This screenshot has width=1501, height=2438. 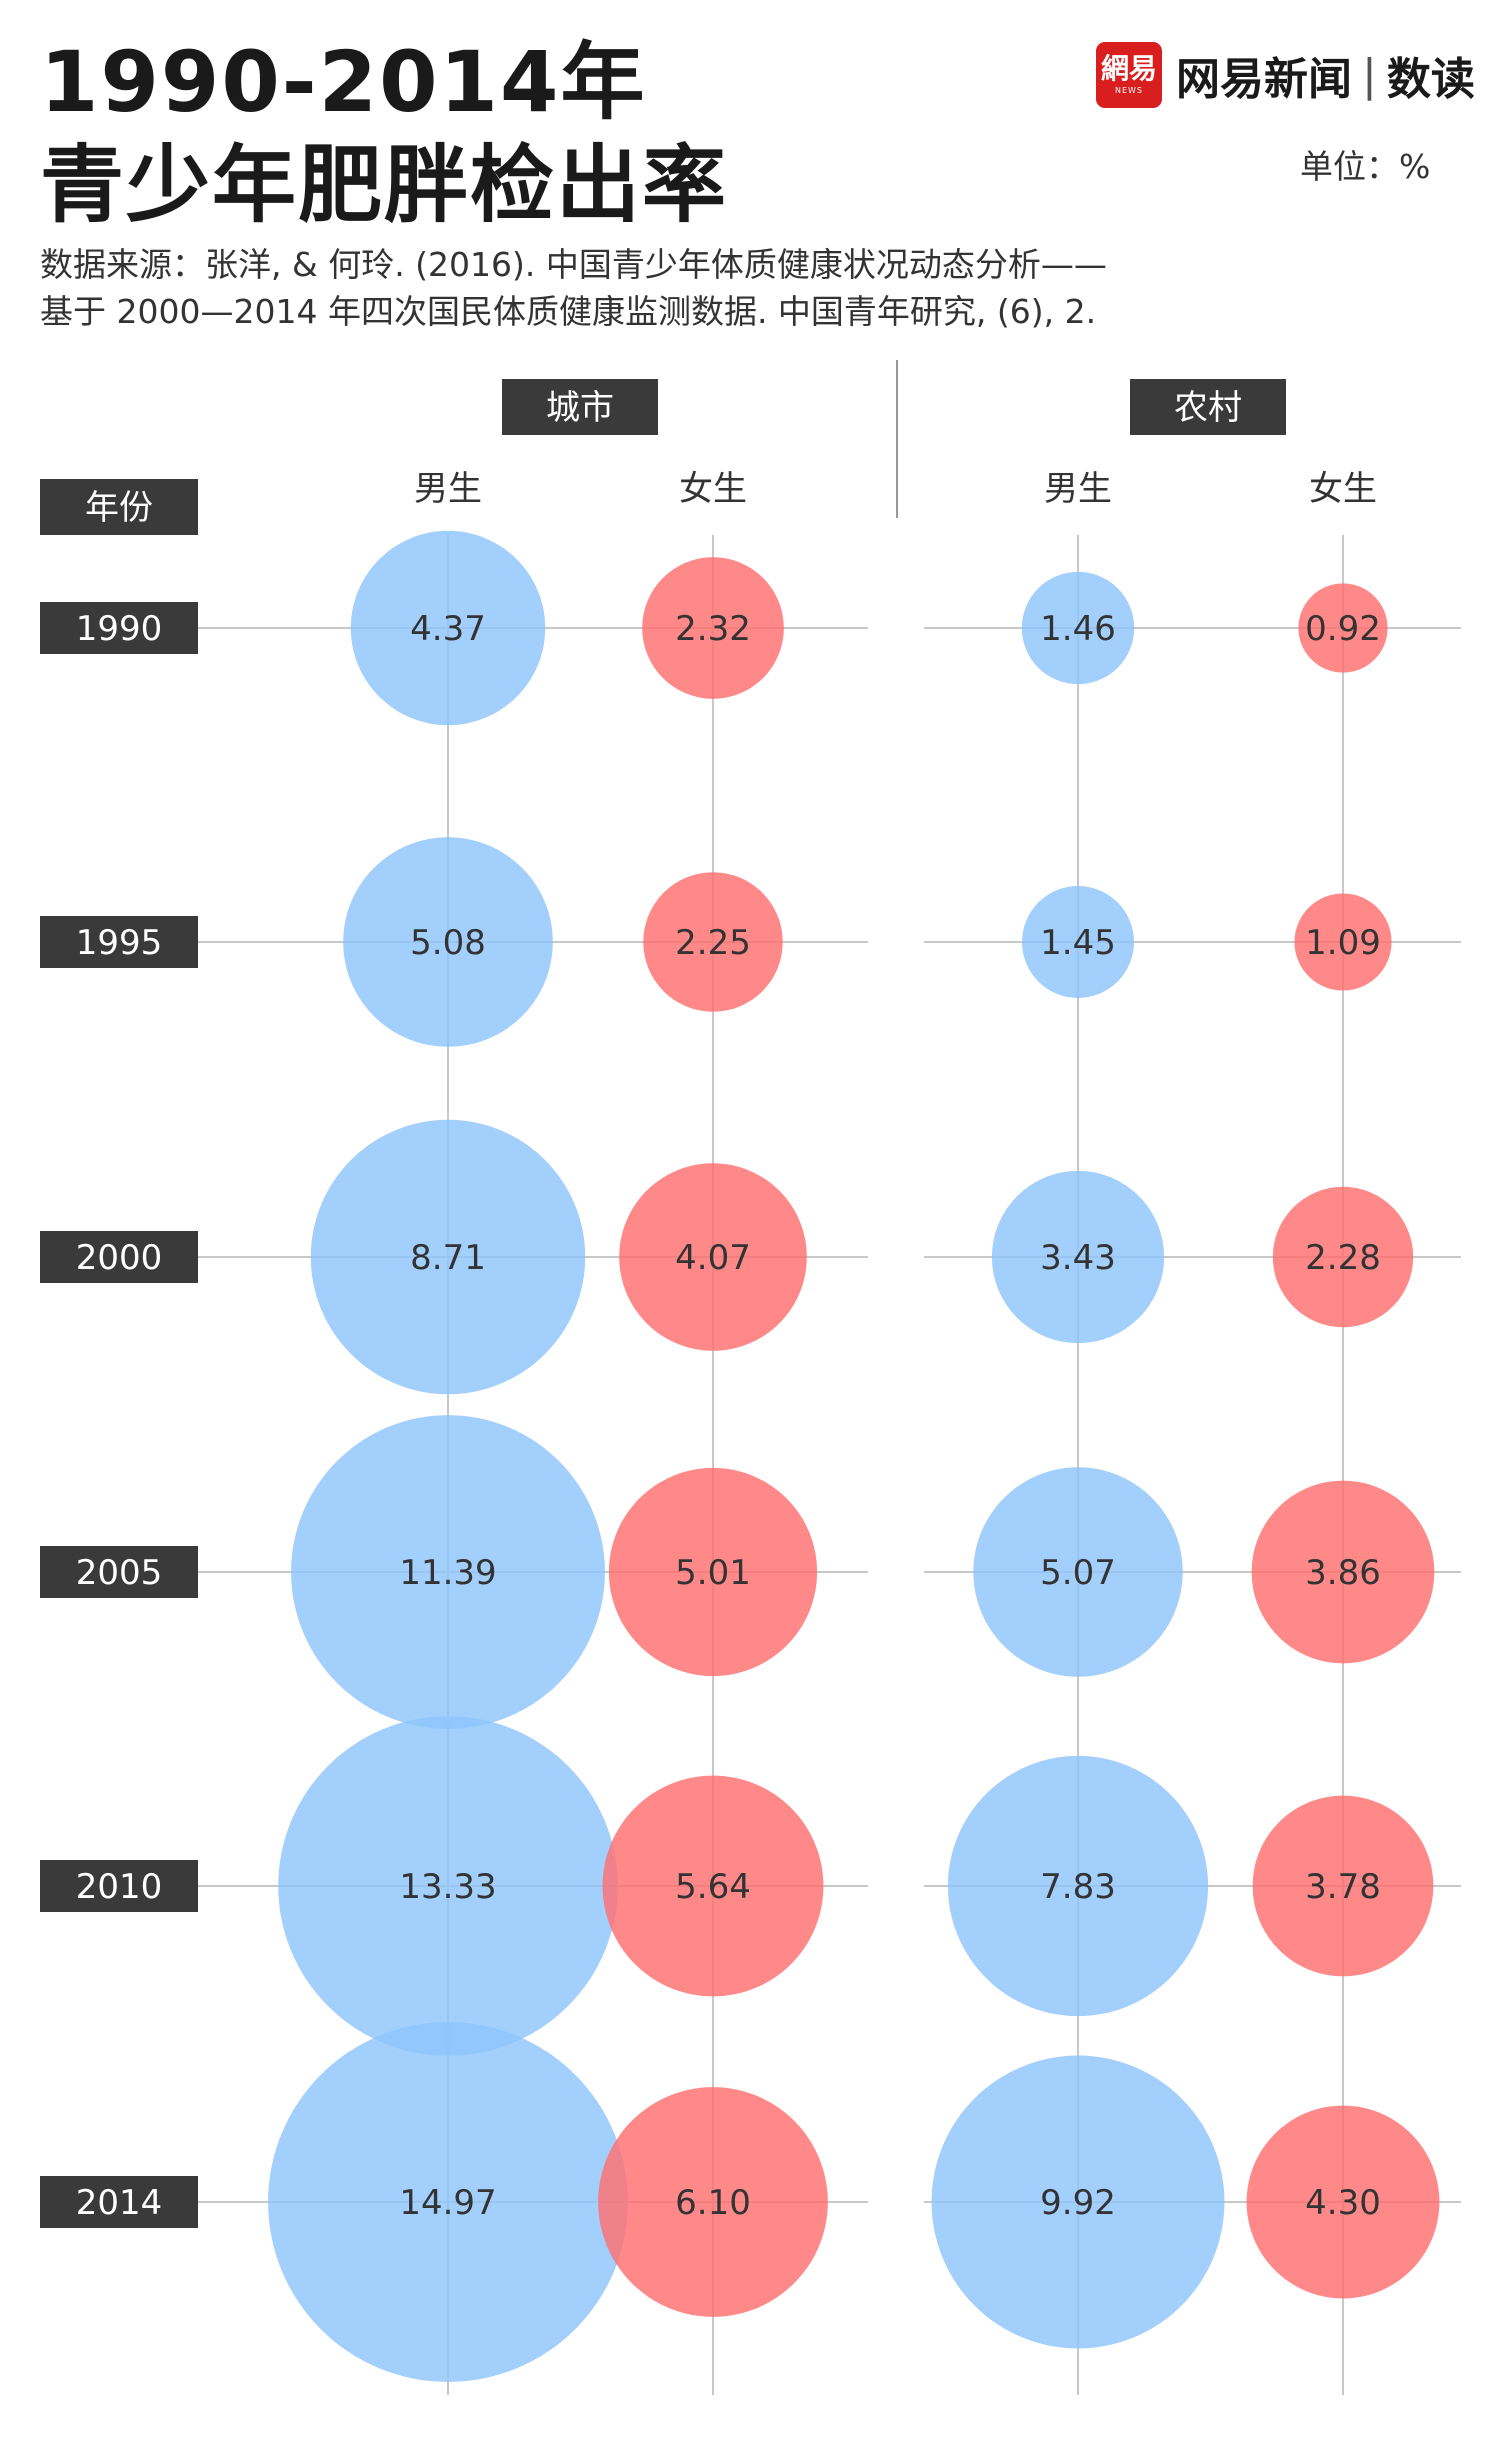 I want to click on netease-news-logo-icon: 網易 NEWS, so click(x=1129, y=75).